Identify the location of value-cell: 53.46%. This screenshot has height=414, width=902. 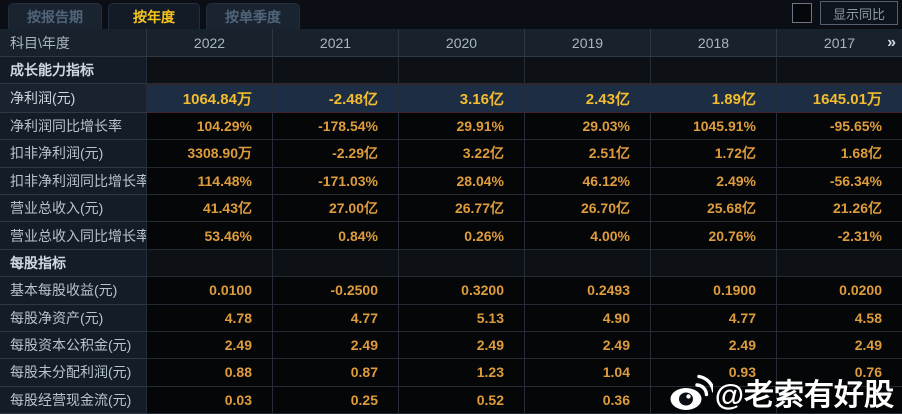
(209, 236).